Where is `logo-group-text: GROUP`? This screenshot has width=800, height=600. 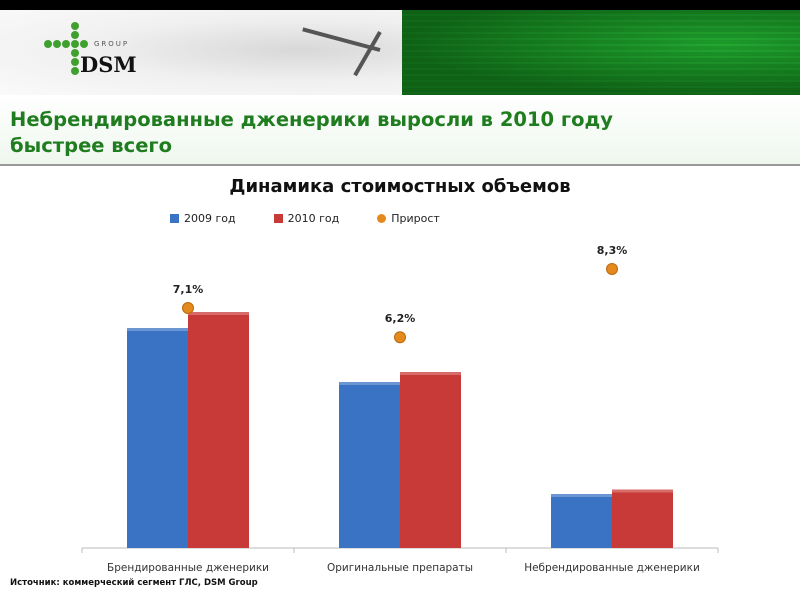 logo-group-text: GROUP is located at coordinates (112, 44).